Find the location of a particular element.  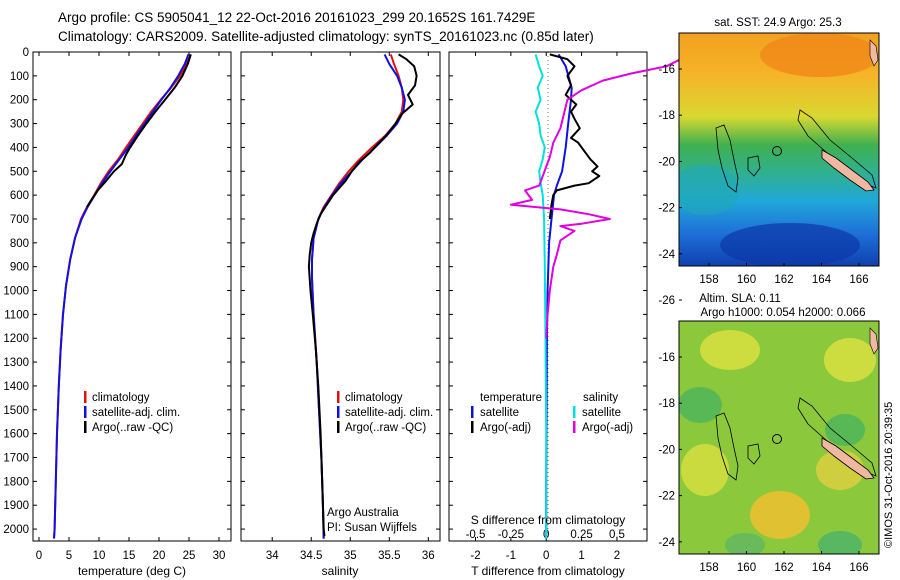

depth-tick-label: 600 is located at coordinates (19, 196).